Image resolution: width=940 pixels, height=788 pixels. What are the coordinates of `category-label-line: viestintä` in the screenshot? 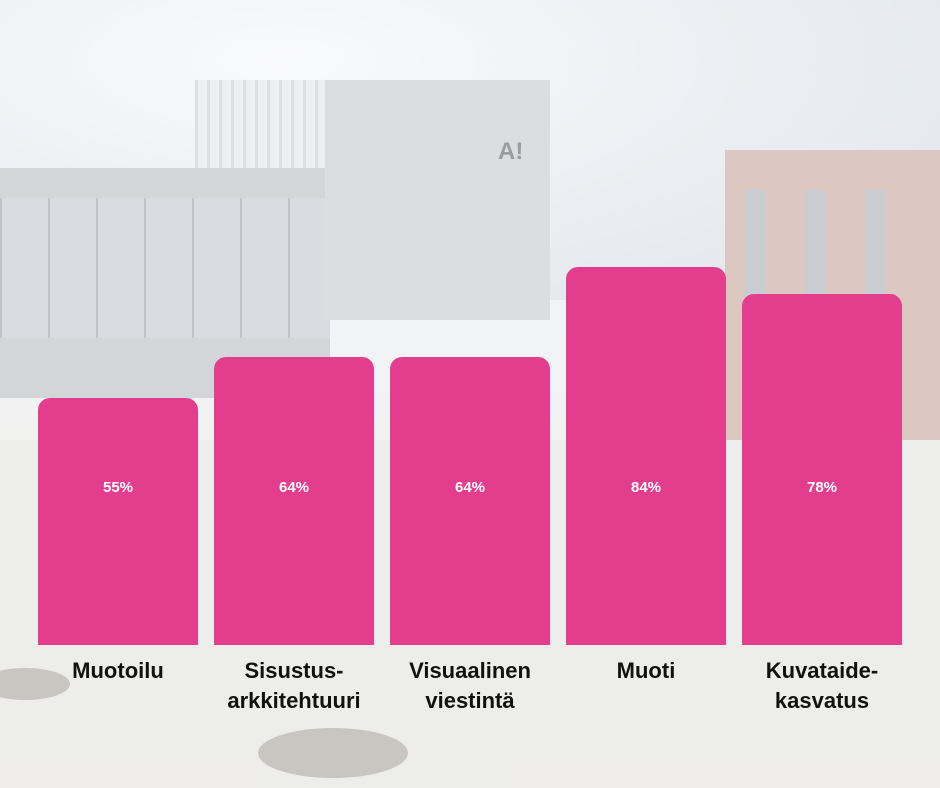 It's located at (470, 700).